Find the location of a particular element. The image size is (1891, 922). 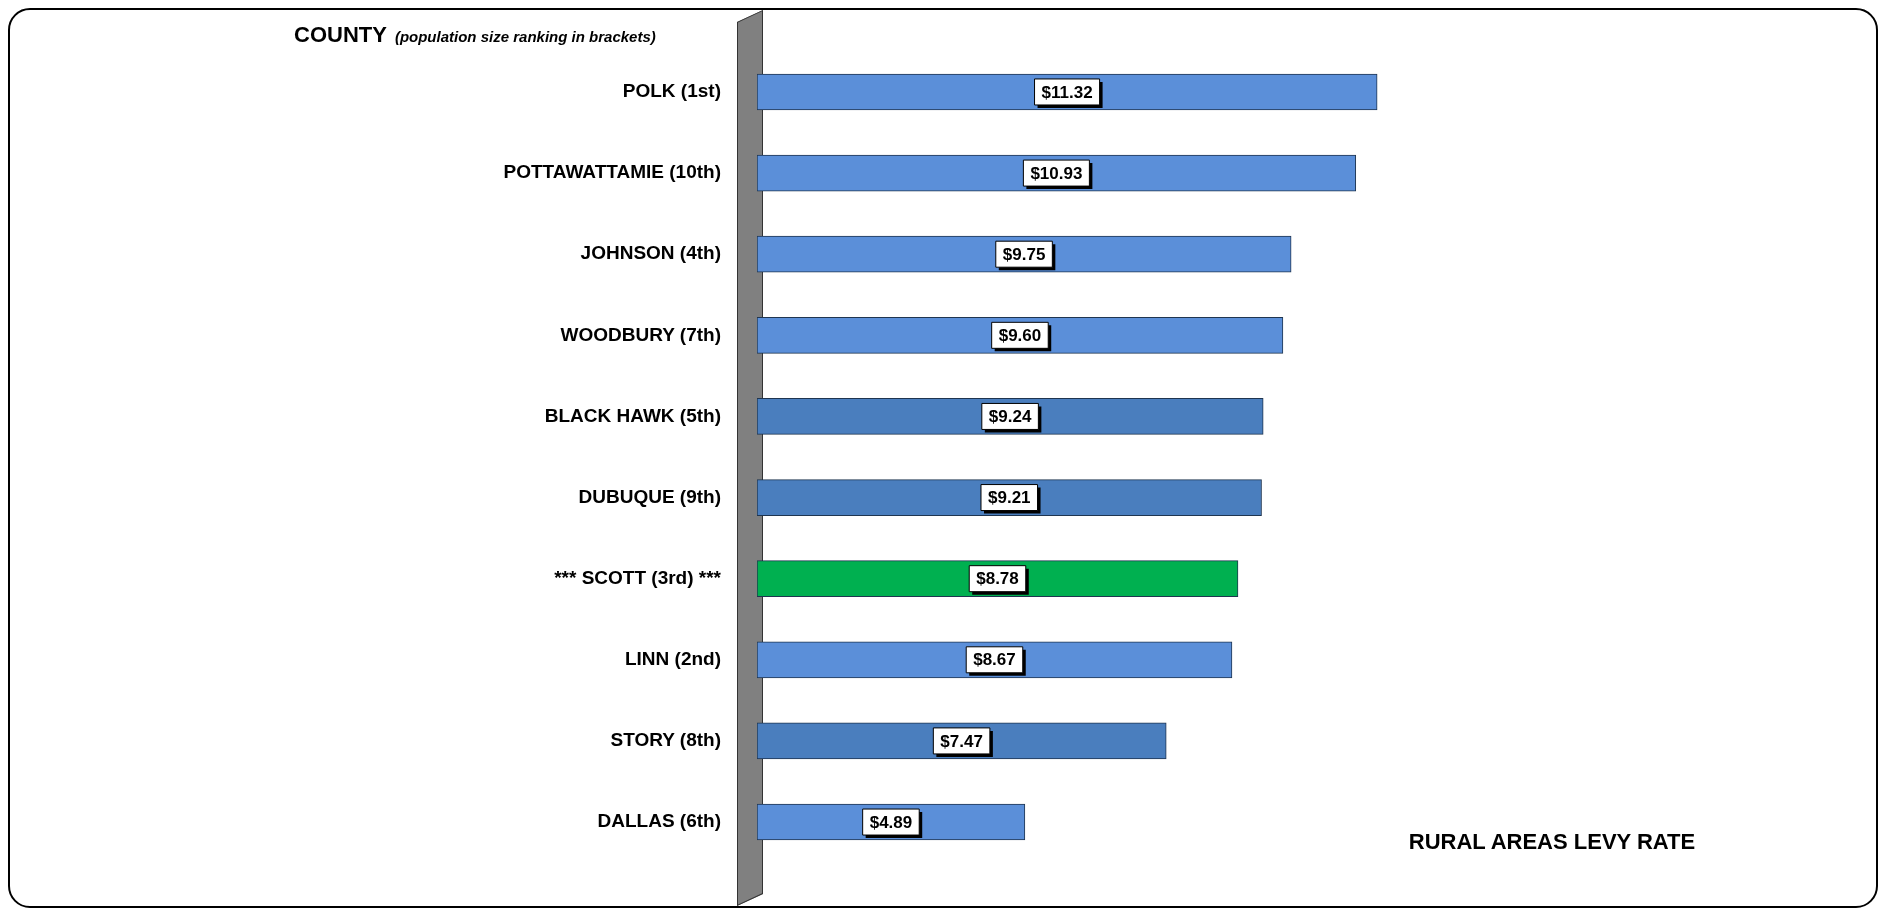

y-tick-label: BLACK HAWK (5th) is located at coordinates (632, 415).